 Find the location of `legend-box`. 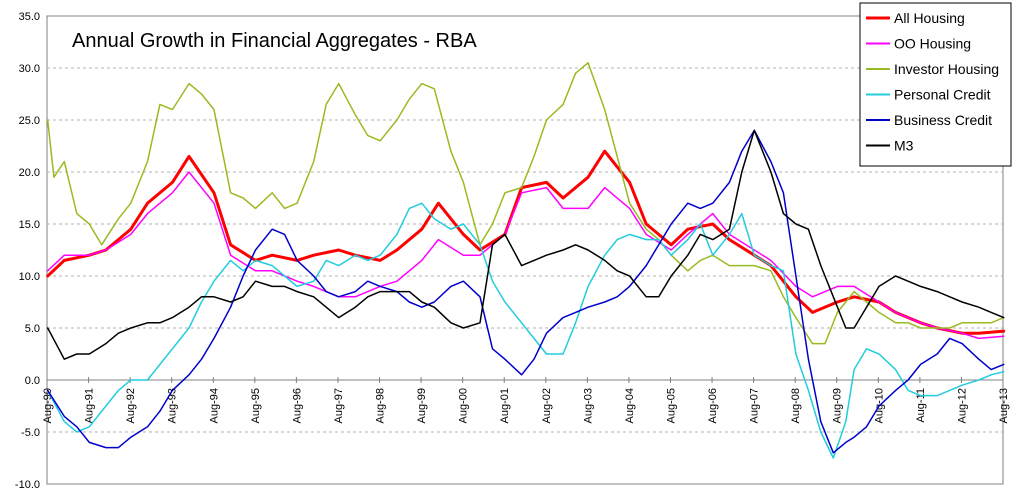

legend-box is located at coordinates (935, 84).